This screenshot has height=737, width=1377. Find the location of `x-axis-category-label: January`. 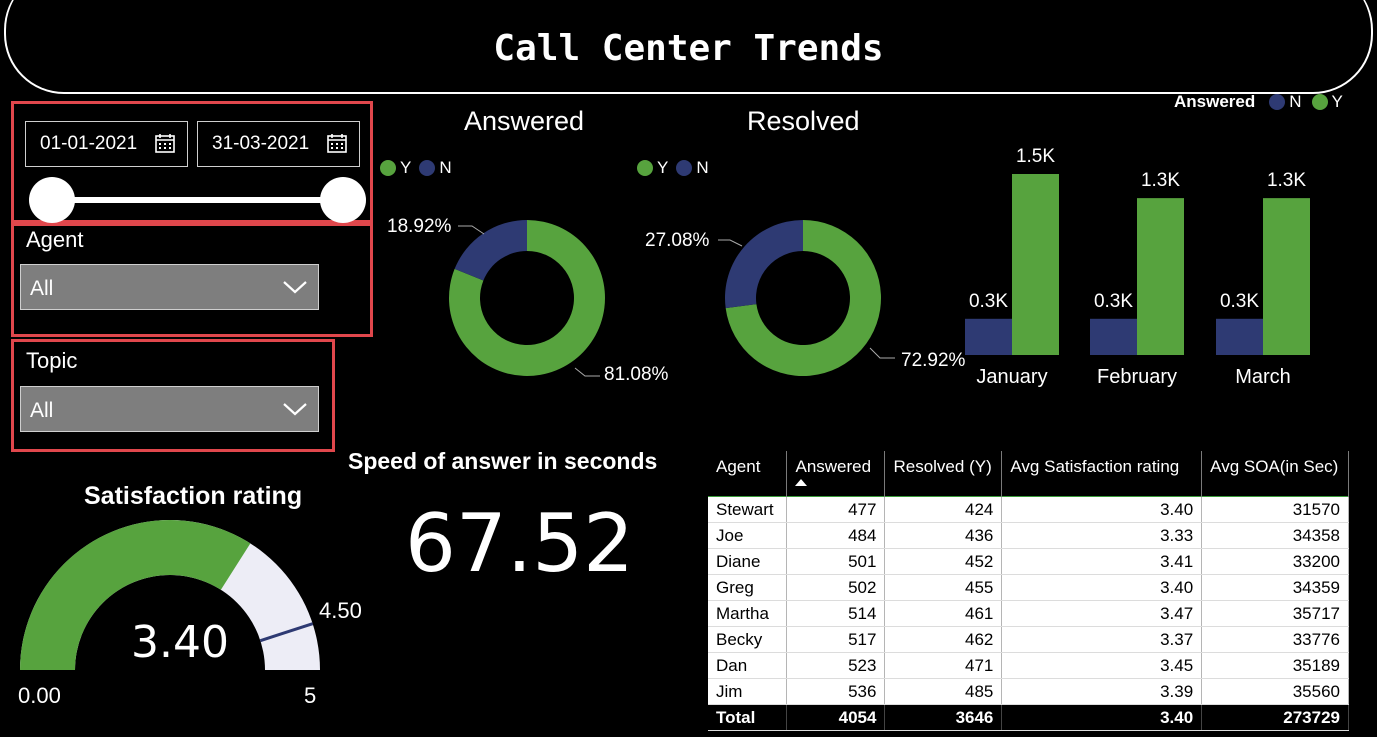

x-axis-category-label: January is located at coordinates (1011, 377).